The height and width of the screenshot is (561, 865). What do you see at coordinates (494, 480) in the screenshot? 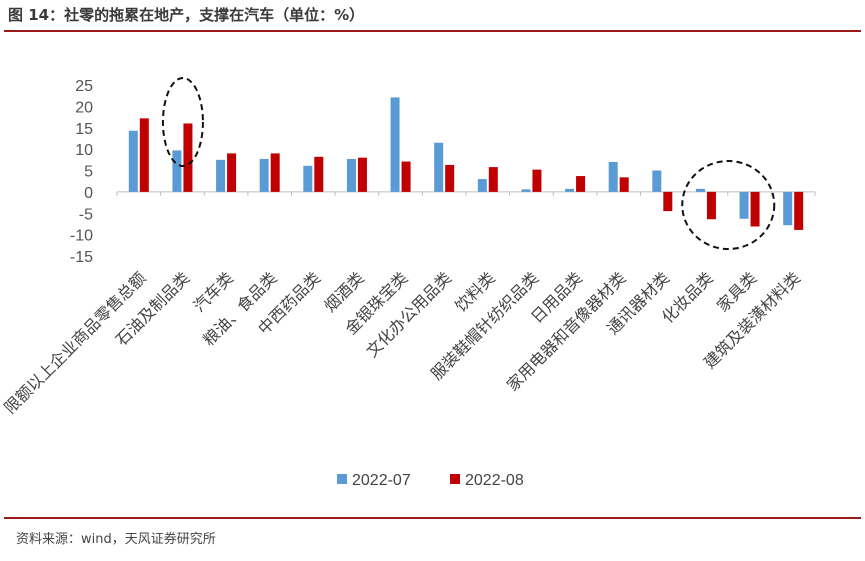
I see `legend-label-2: 2022-08` at bounding box center [494, 480].